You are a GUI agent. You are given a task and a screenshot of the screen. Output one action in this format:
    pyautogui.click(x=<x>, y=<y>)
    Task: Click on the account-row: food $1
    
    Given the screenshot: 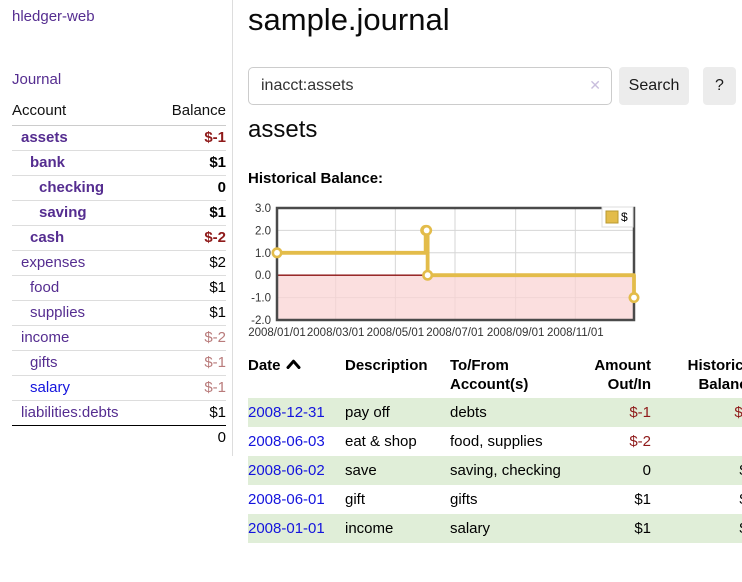 What is the action you would take?
    pyautogui.click(x=119, y=288)
    